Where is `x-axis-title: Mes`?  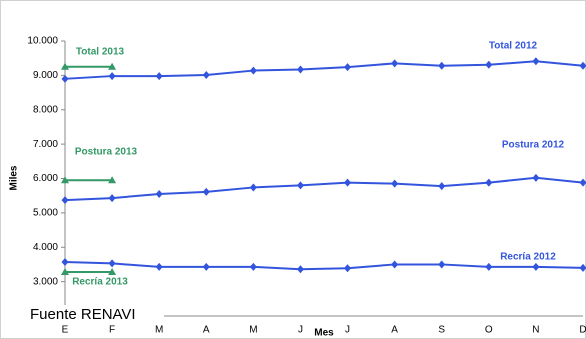 x-axis-title: Mes is located at coordinates (324, 333).